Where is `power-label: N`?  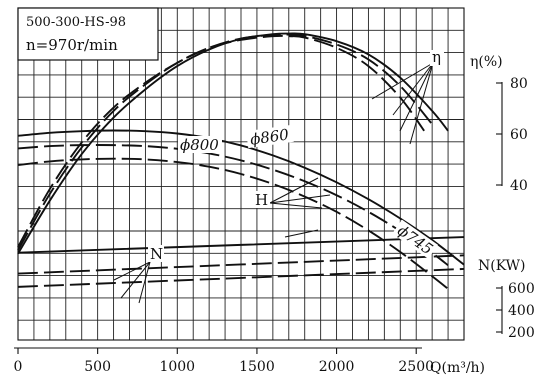
power-label: N is located at coordinates (156, 254).